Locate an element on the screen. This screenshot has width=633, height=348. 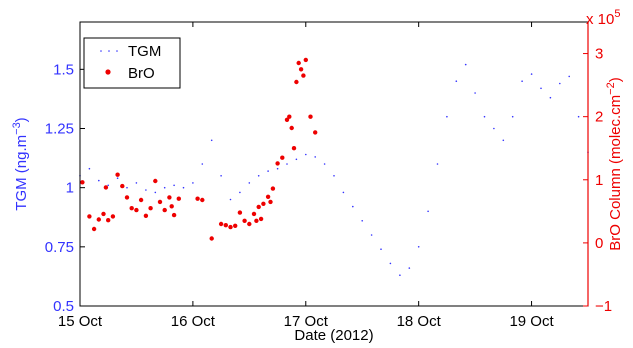
legend-marker-tgm is located at coordinates (109, 51).